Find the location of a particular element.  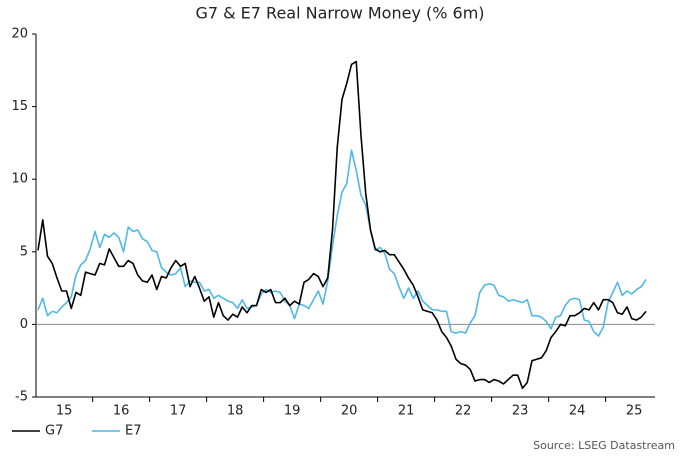

chart-title: G7 & E7 Real Narrow Money (% 6m) is located at coordinates (339, 13).